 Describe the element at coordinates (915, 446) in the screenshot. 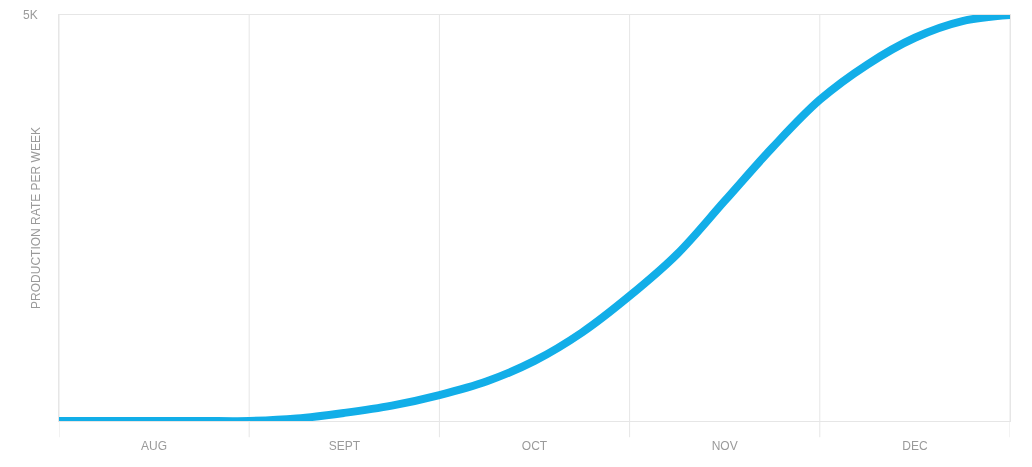

I see `x-tick-label: DEC` at that location.